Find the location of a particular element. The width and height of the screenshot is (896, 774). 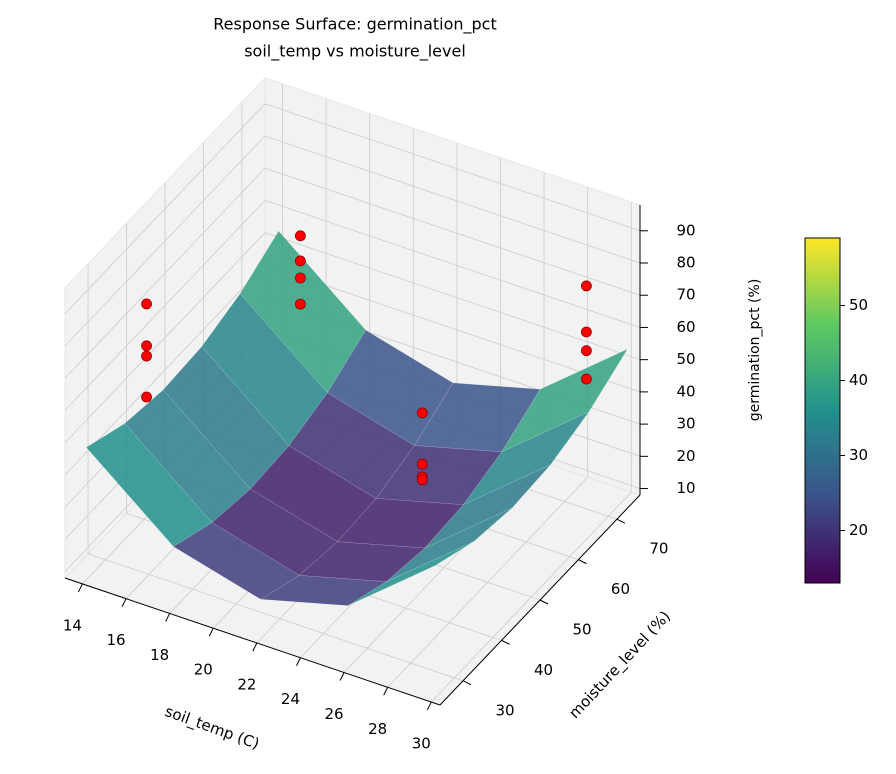

y-tick-label: 40 is located at coordinates (543, 670).